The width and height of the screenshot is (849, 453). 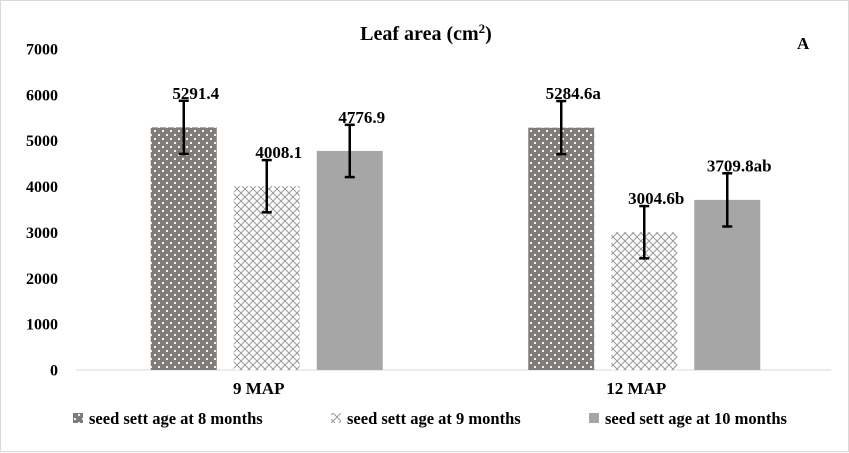 I want to click on chart-title-suffix: ), so click(x=488, y=34).